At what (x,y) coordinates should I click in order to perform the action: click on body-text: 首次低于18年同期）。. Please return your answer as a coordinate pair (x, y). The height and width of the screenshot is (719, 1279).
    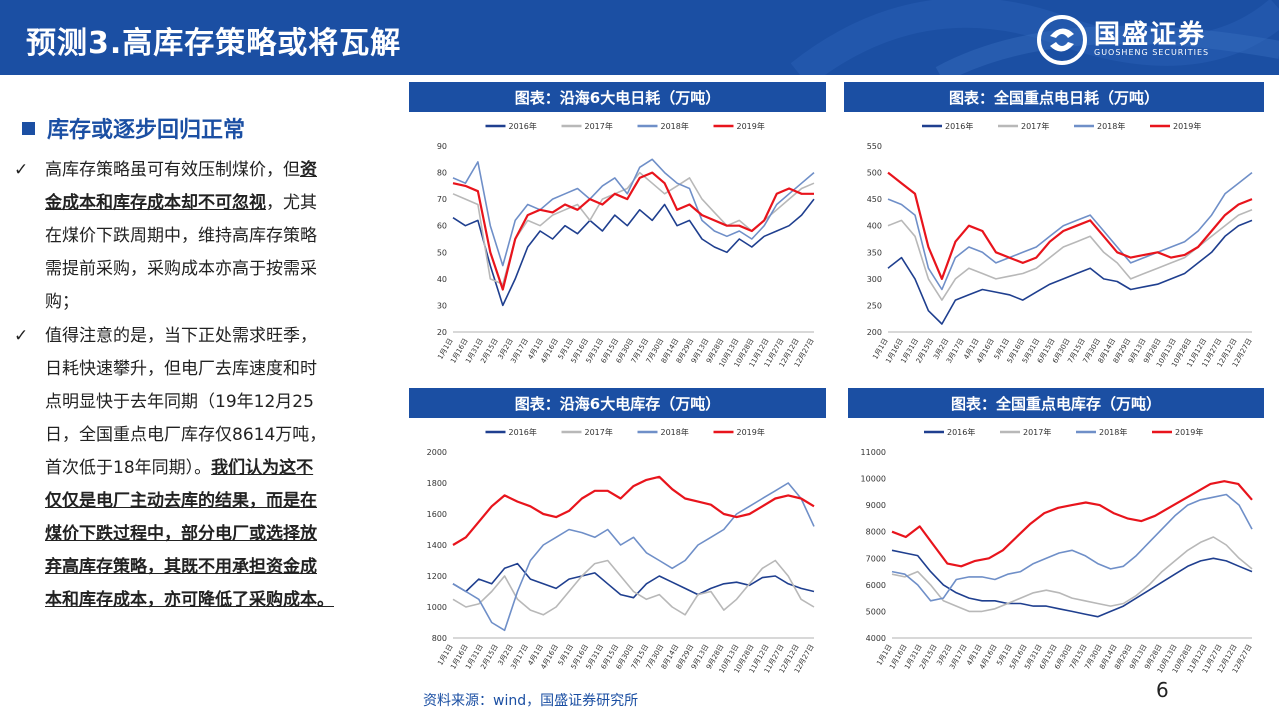
    Looking at the image, I should click on (128, 468).